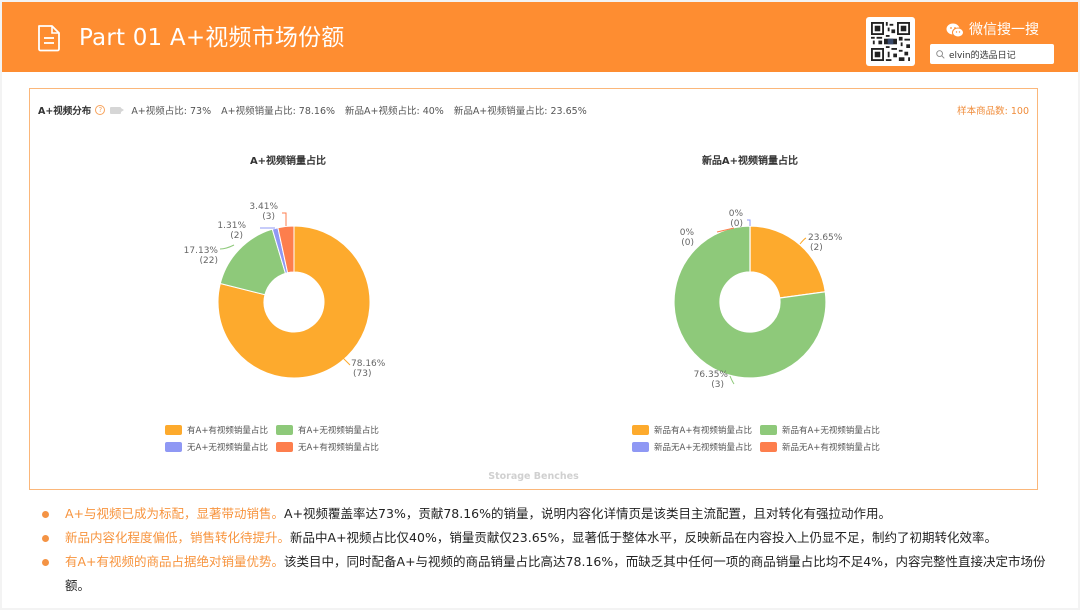 The height and width of the screenshot is (610, 1080). Describe the element at coordinates (278, 111) in the screenshot. I see `stat-video-sales-share: A+视频销量占比: 78.16%` at that location.